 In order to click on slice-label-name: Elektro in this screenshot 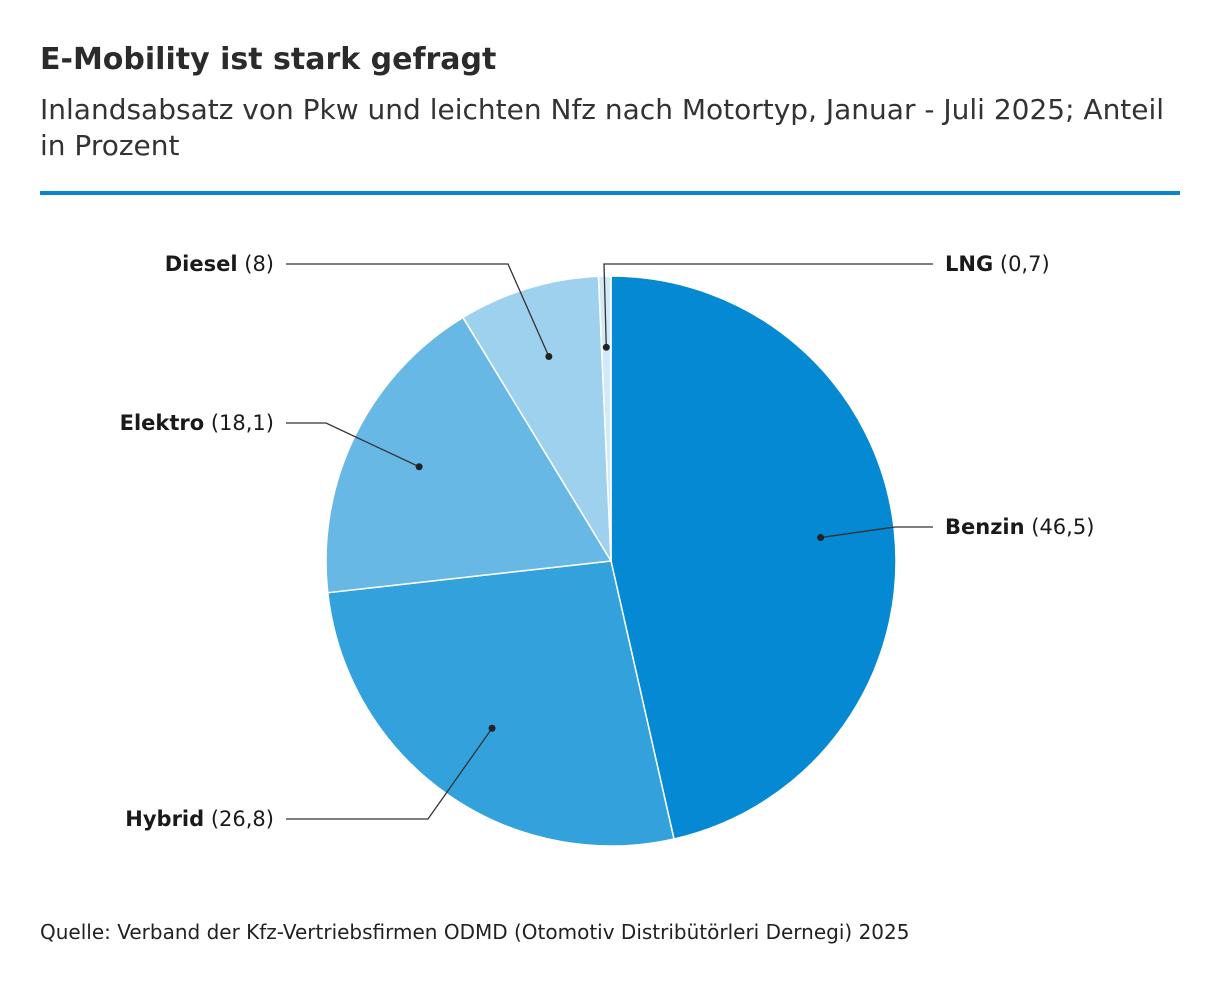, I will do `click(162, 423)`.